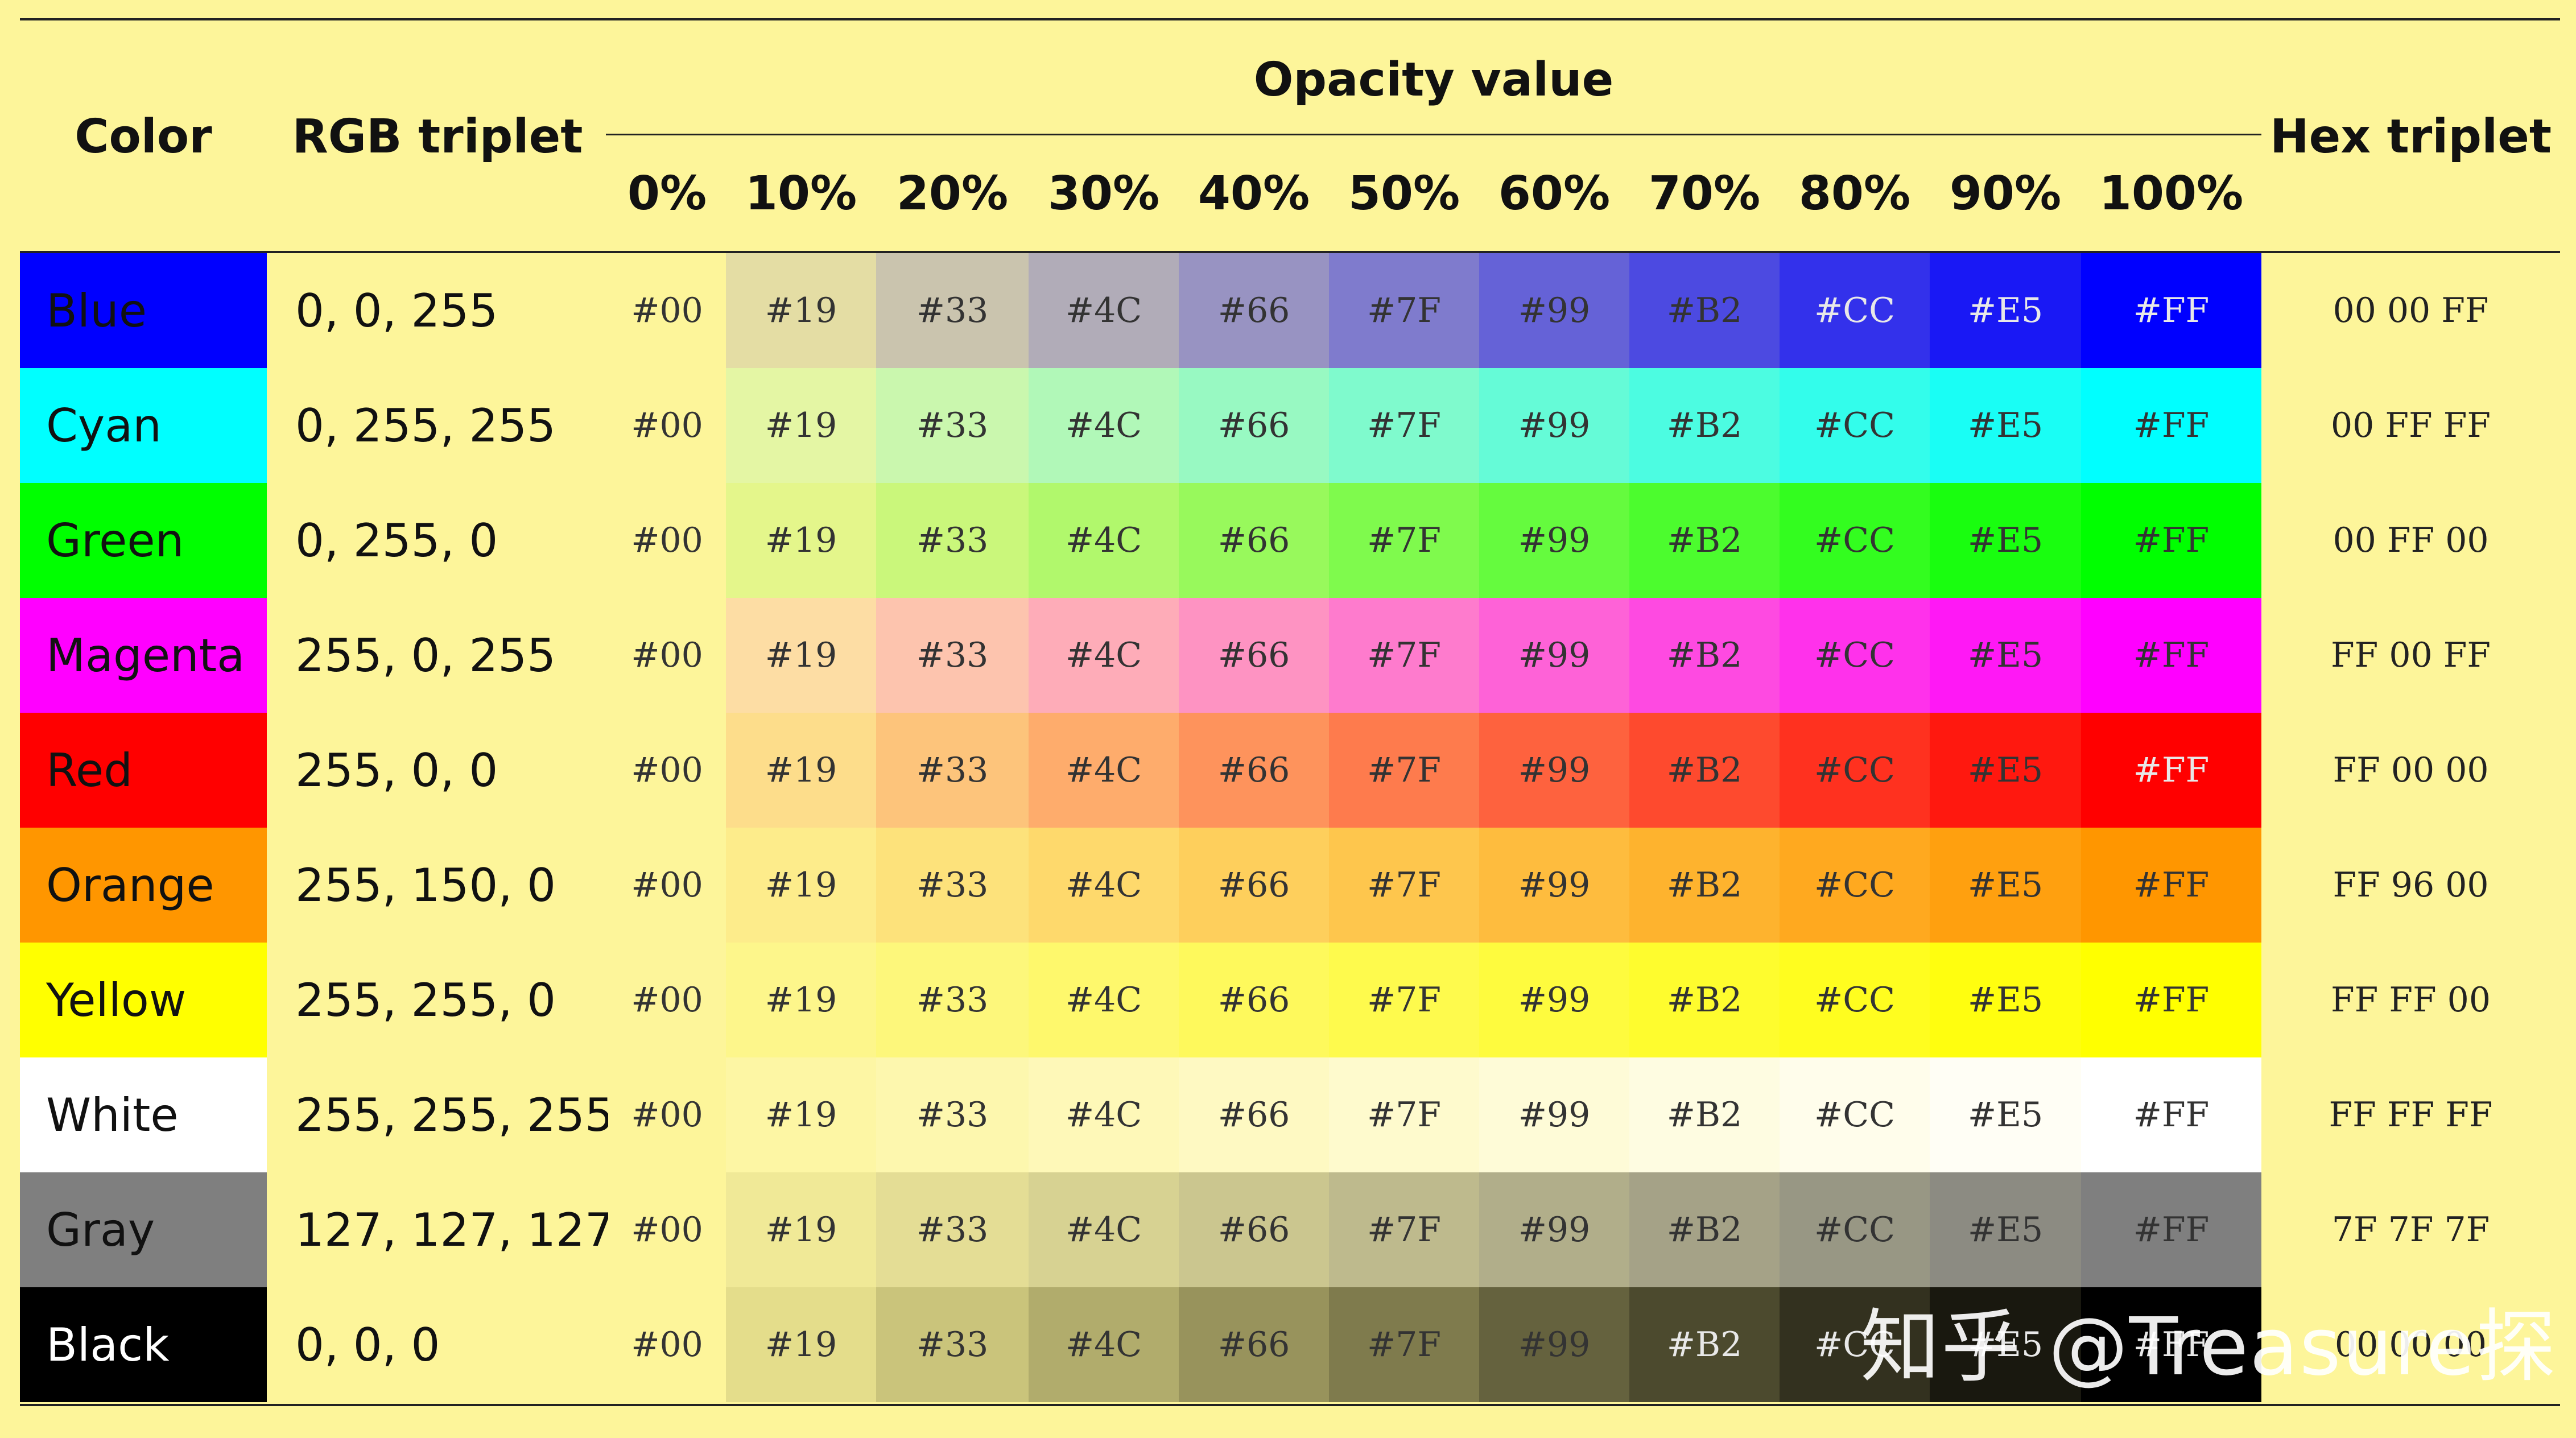  What do you see at coordinates (144, 1000) in the screenshot?
I see `color-name-cell: Yellow` at bounding box center [144, 1000].